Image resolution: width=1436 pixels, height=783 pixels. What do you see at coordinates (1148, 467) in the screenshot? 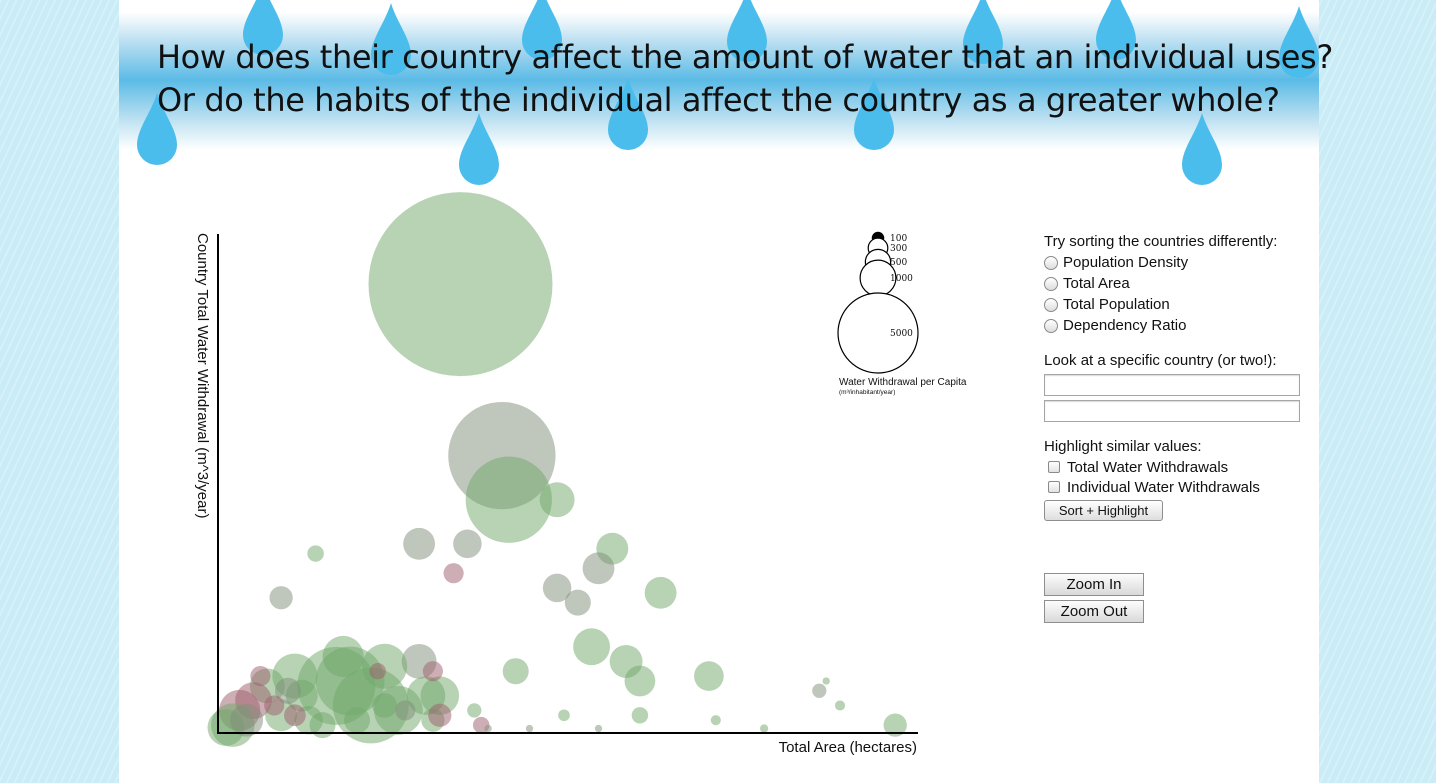
I see `highlight-option-label: Total Water Withdrawals` at bounding box center [1148, 467].